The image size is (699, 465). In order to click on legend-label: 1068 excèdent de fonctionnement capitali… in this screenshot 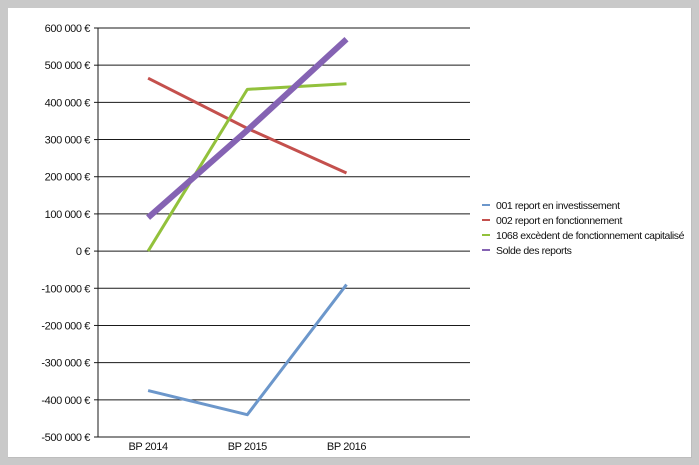, I will do `click(590, 236)`.